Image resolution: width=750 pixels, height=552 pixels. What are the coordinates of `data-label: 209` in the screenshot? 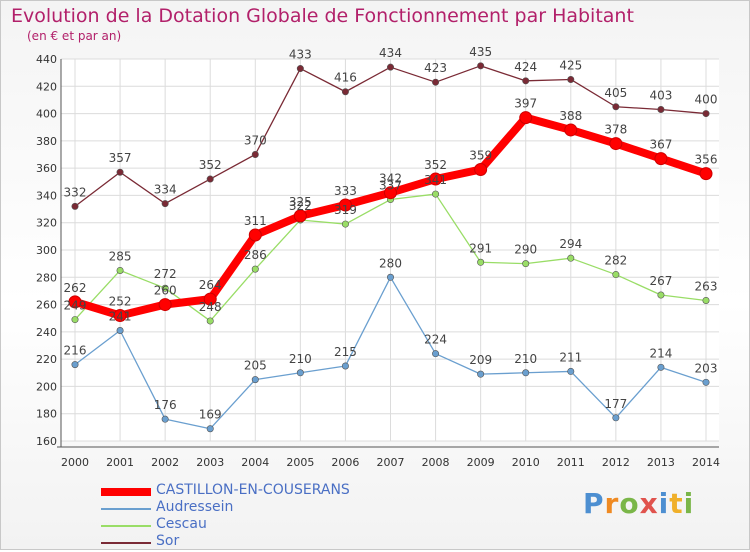 It's located at (480, 360).